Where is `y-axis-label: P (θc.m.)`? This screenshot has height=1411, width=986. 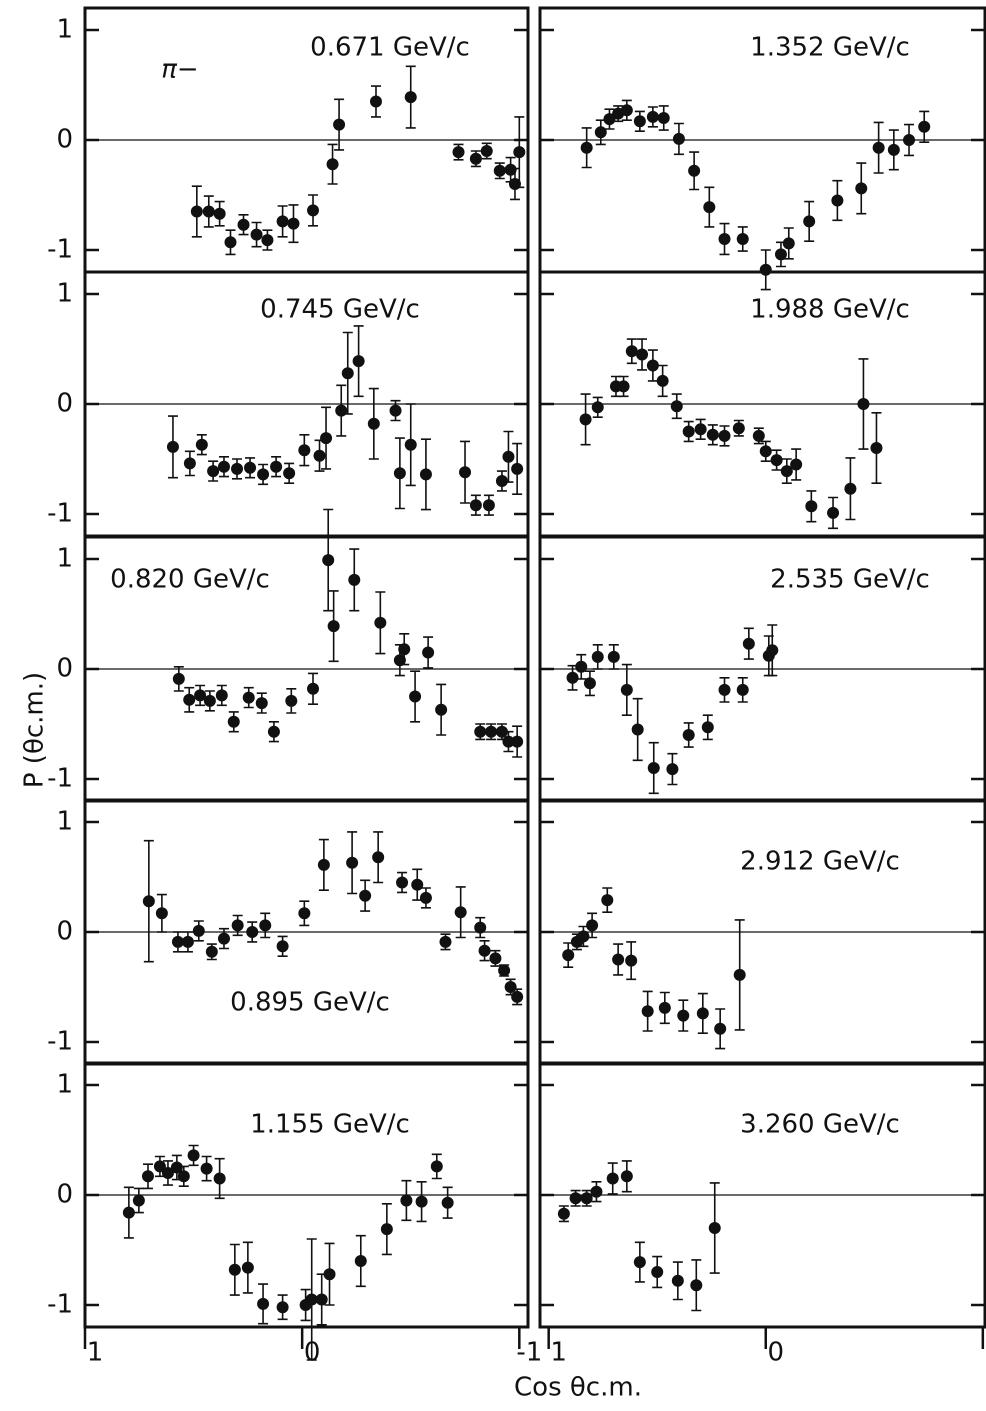 y-axis-label: P (θc.m.) is located at coordinates (35, 730).